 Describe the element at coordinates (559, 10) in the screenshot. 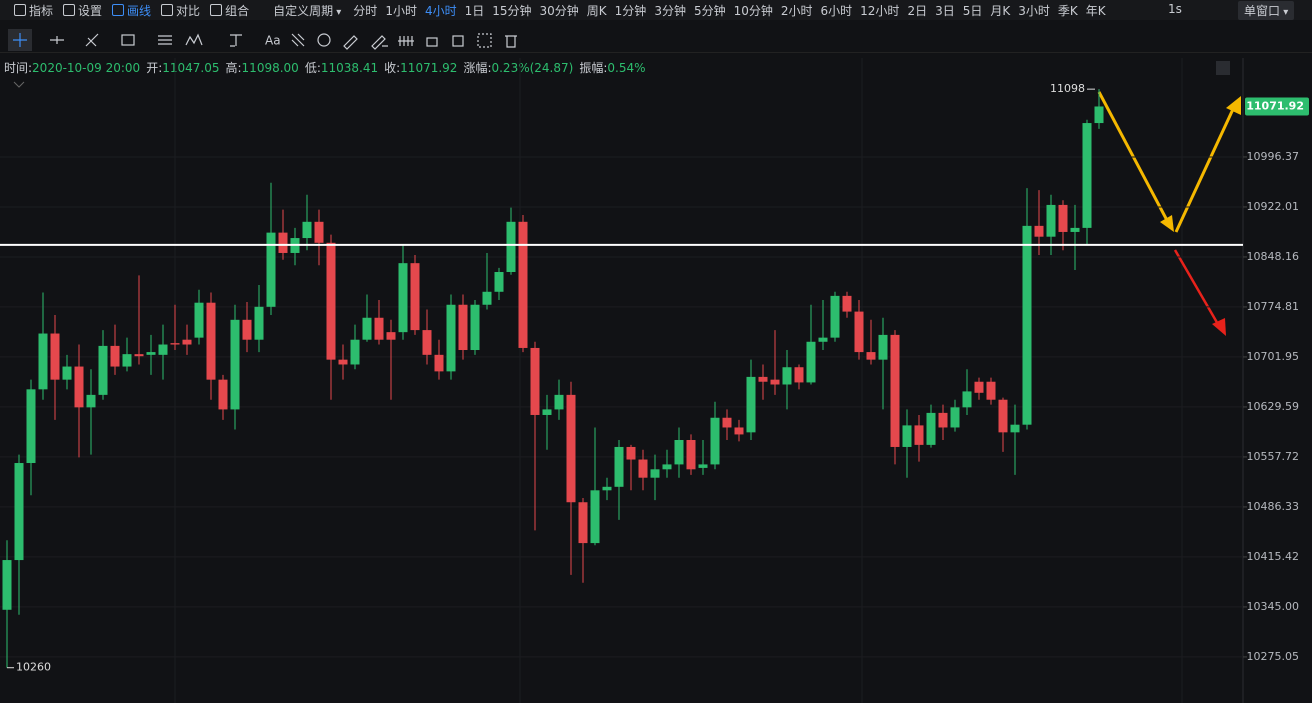

I see `period-item: 30分钟` at that location.